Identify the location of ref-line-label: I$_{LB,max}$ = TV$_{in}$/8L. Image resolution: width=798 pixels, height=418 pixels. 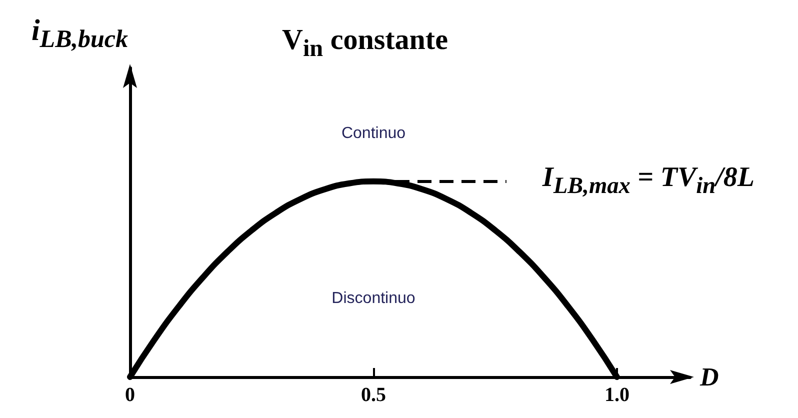
(648, 181).